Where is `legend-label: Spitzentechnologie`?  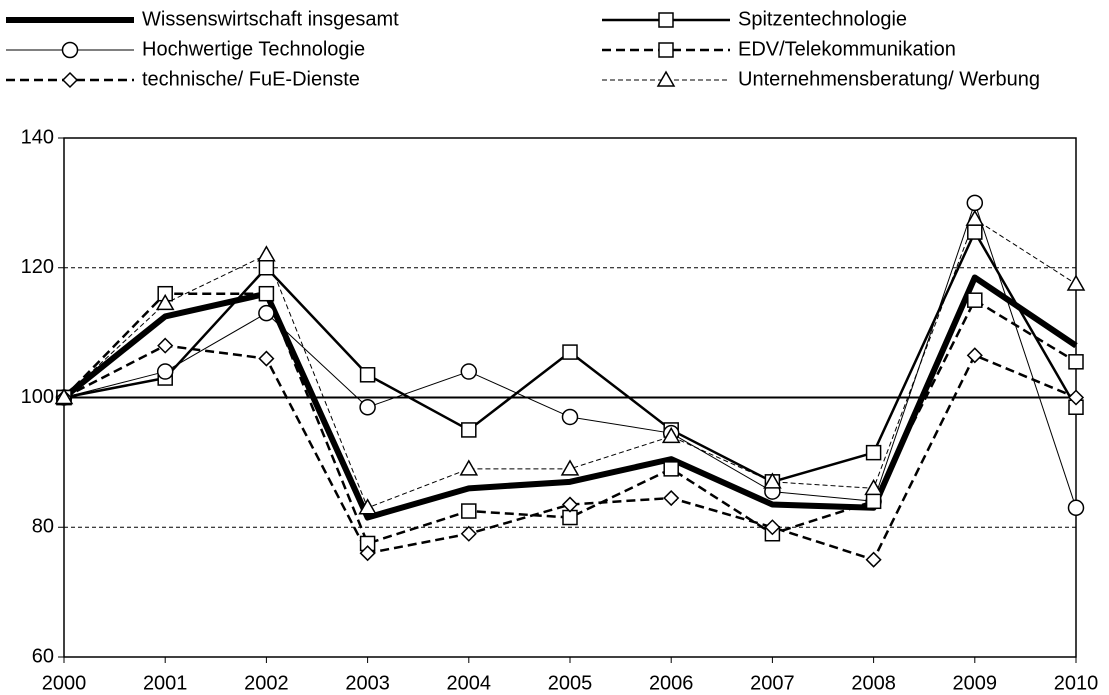 legend-label: Spitzentechnologie is located at coordinates (822, 19).